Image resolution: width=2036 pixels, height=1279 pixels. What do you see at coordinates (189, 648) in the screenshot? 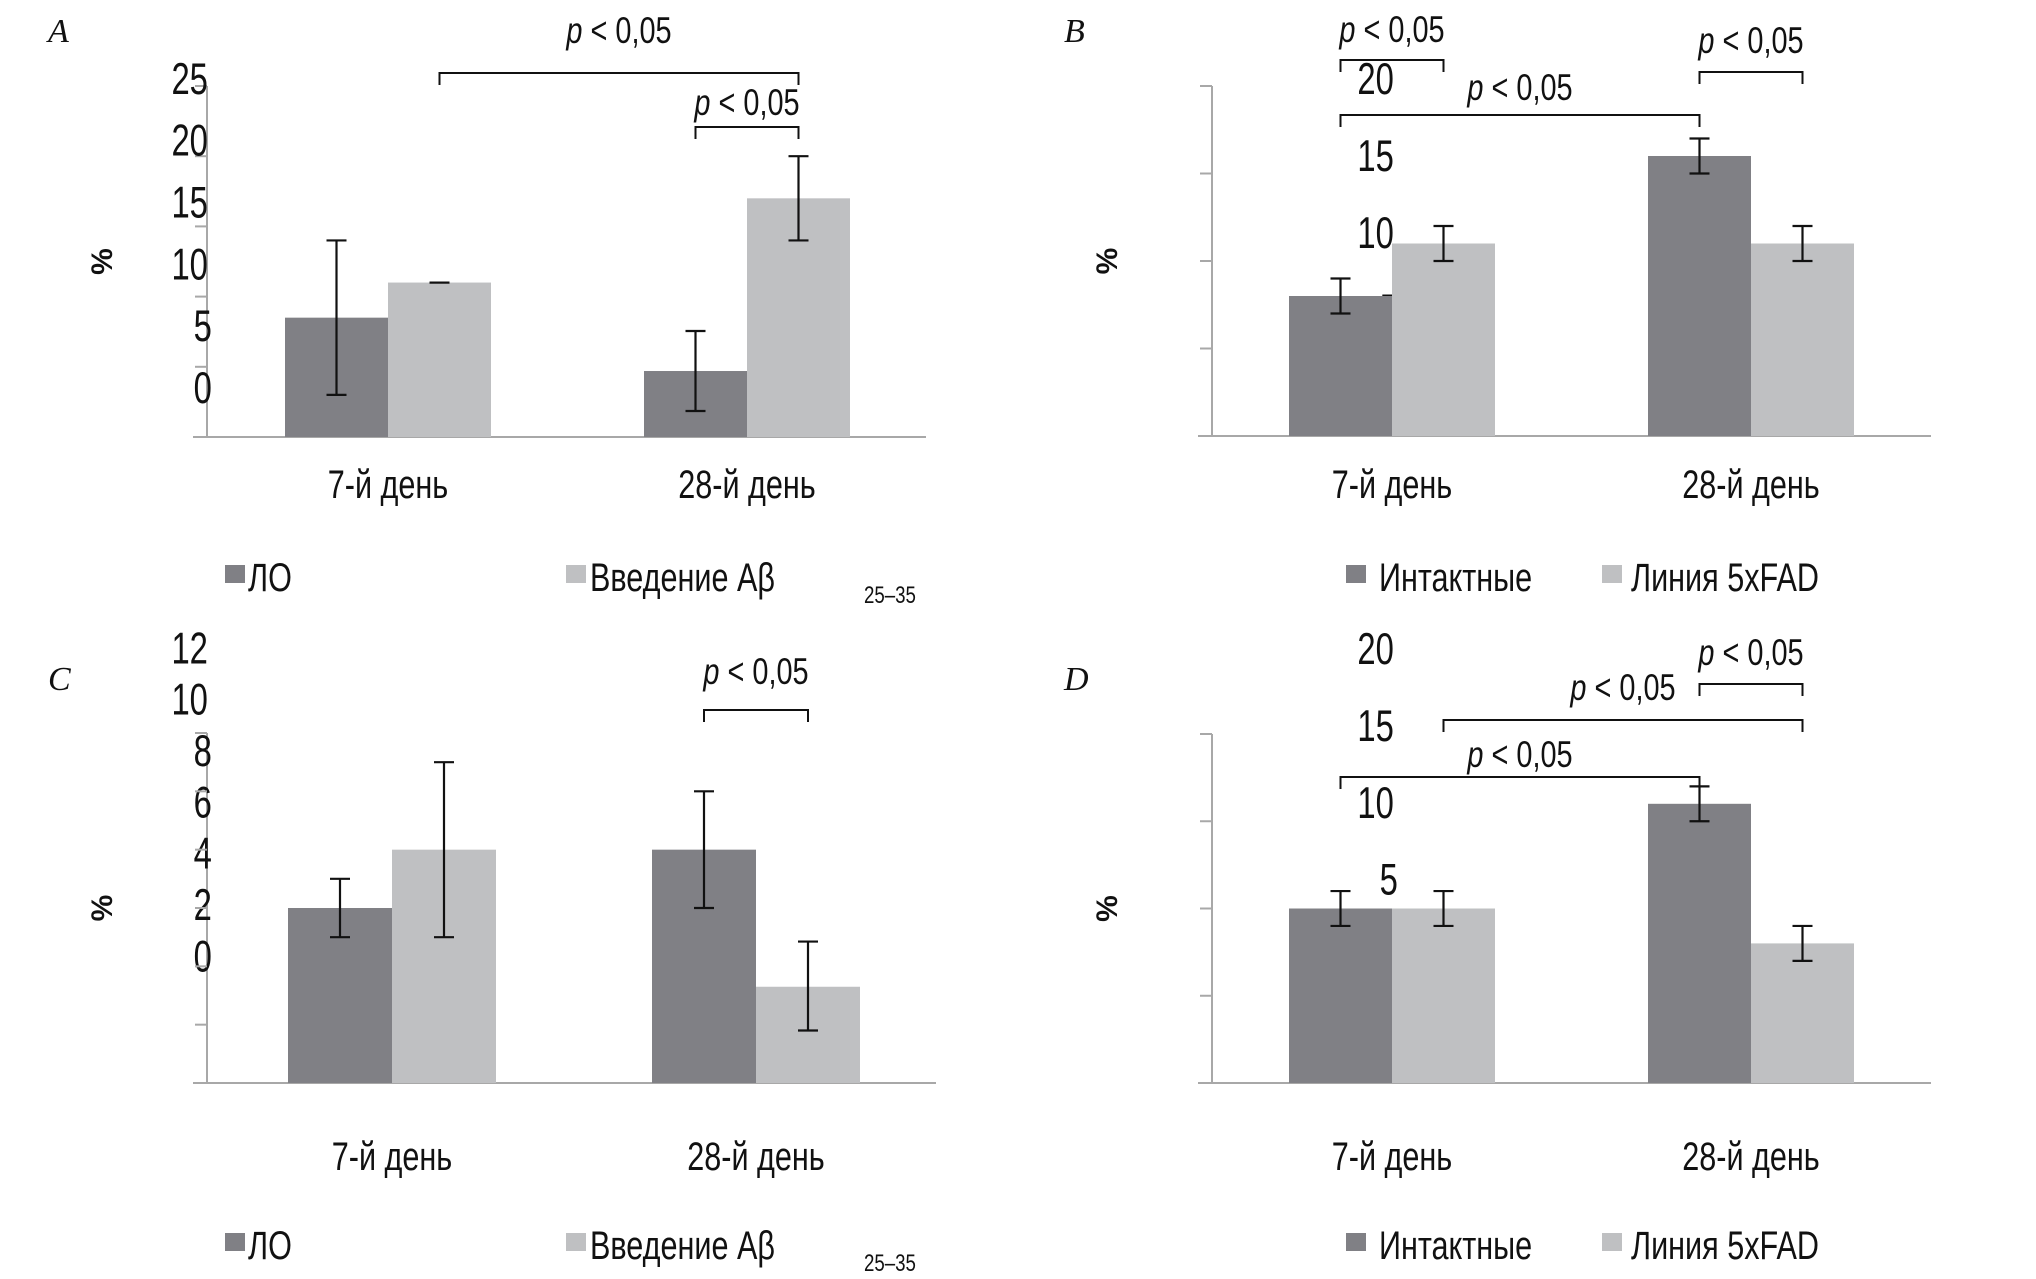
I see `y-tick-label: 12` at bounding box center [189, 648].